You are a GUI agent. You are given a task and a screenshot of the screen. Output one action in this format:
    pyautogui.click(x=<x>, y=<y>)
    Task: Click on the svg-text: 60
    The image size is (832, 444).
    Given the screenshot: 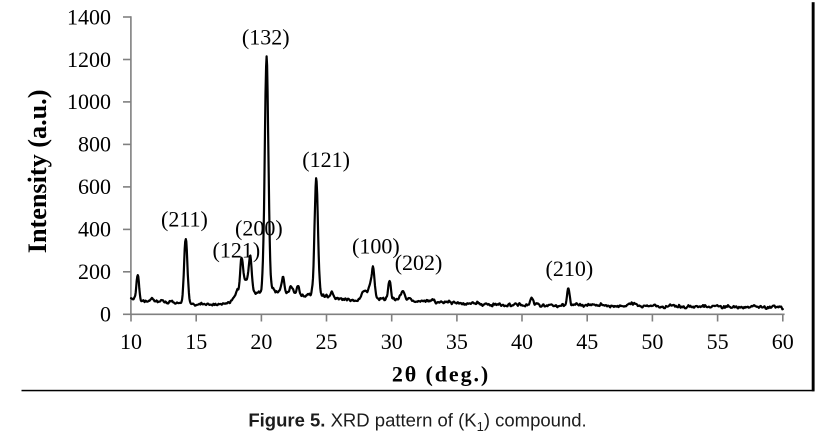 What is the action you would take?
    pyautogui.click(x=783, y=341)
    